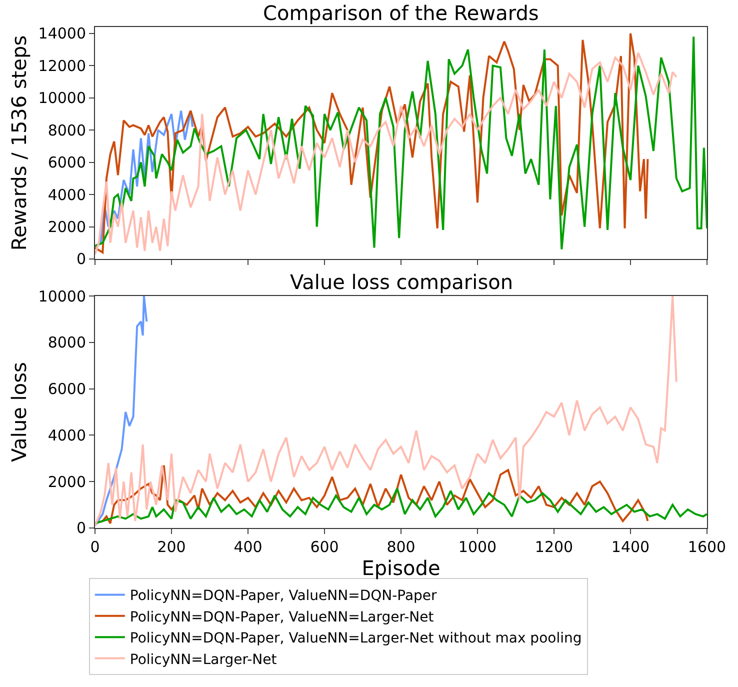  What do you see at coordinates (401, 13) in the screenshot?
I see `chart-title: Comparison of the Rewards` at bounding box center [401, 13].